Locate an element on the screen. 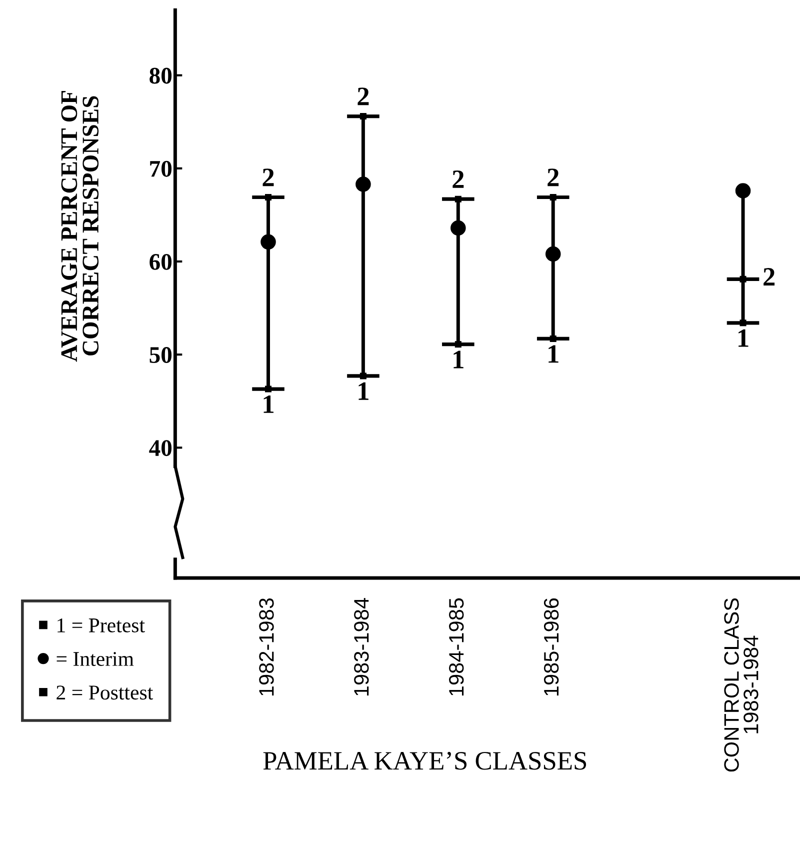  y-tick-label: 40 is located at coordinates (160, 448).